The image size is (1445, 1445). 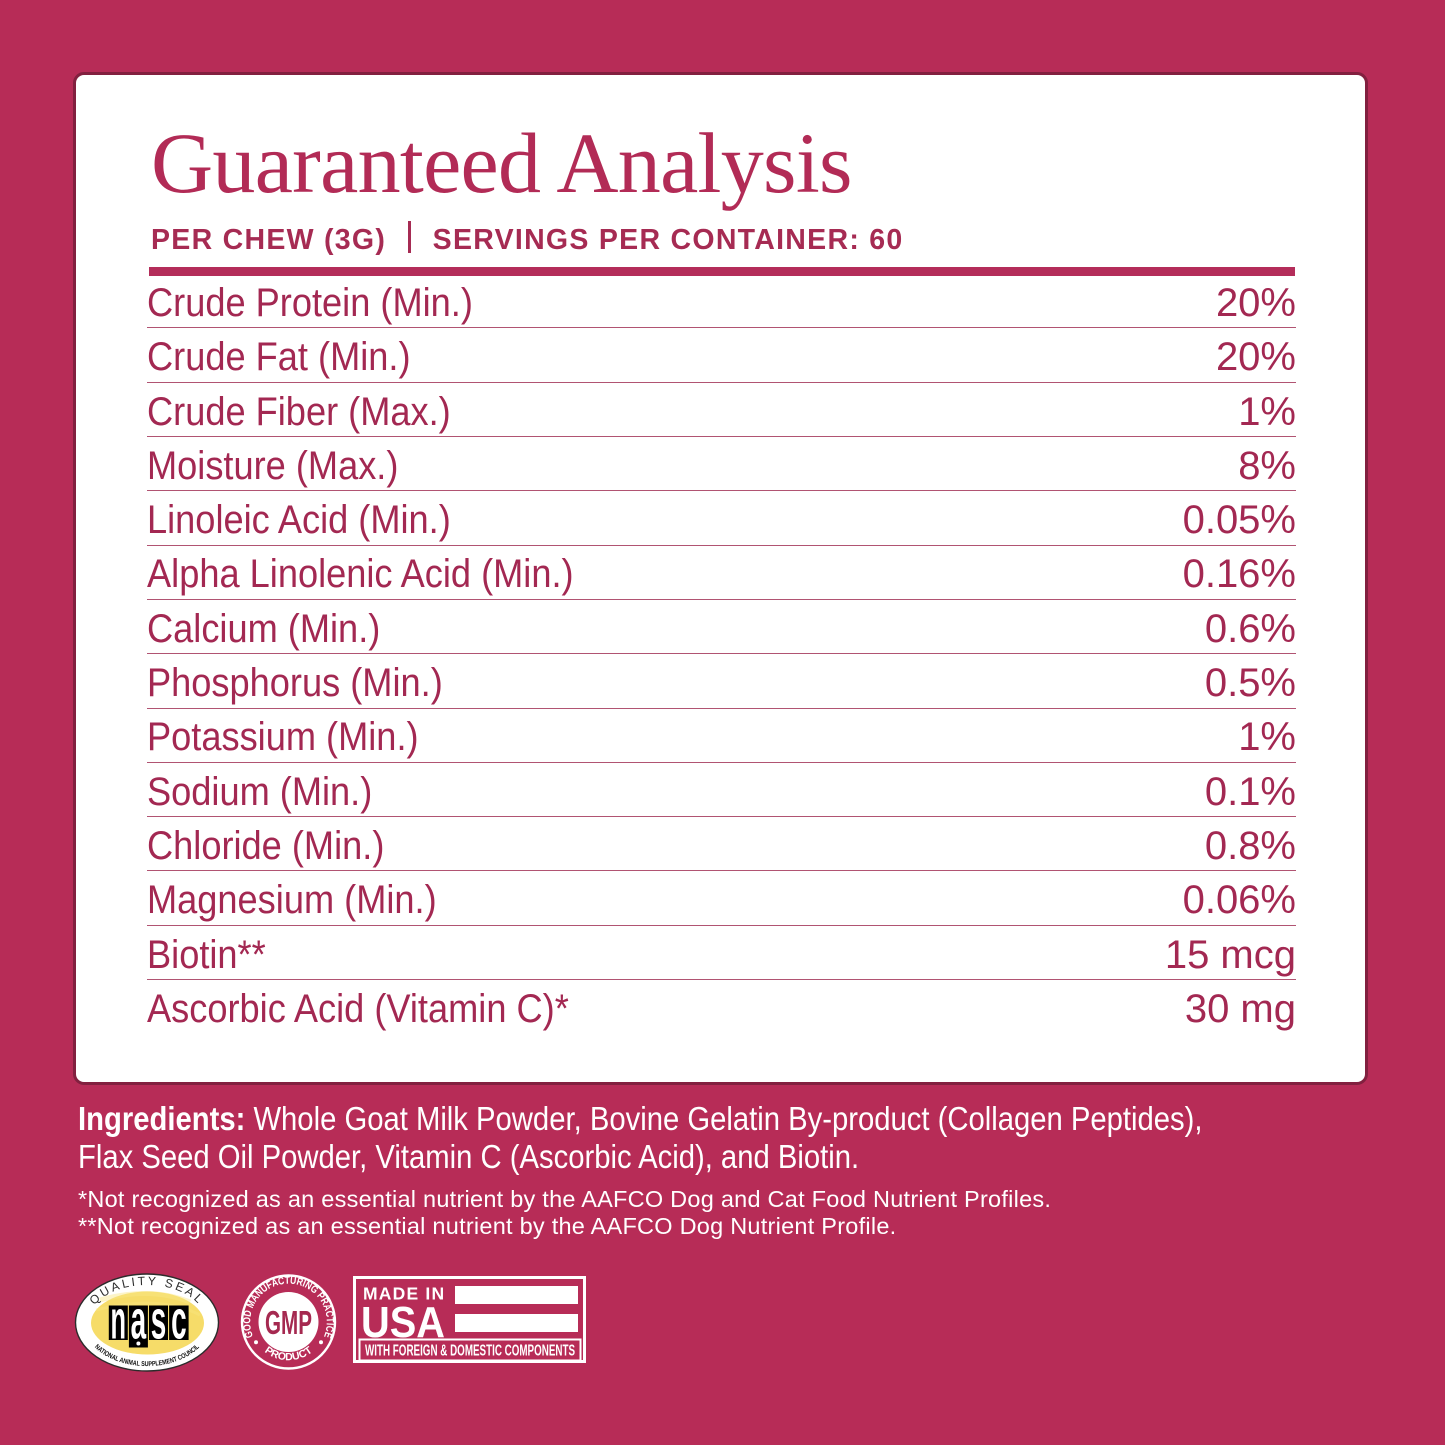 I want to click on svg-text: s, so click(x=159, y=1320).